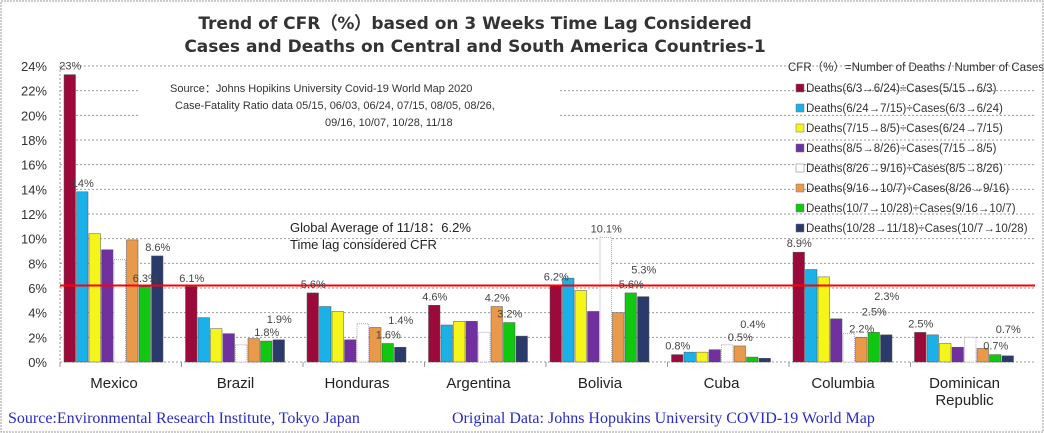 Image resolution: width=1044 pixels, height=433 pixels. Describe the element at coordinates (643, 271) in the screenshot. I see `data-label: 5.3%` at that location.